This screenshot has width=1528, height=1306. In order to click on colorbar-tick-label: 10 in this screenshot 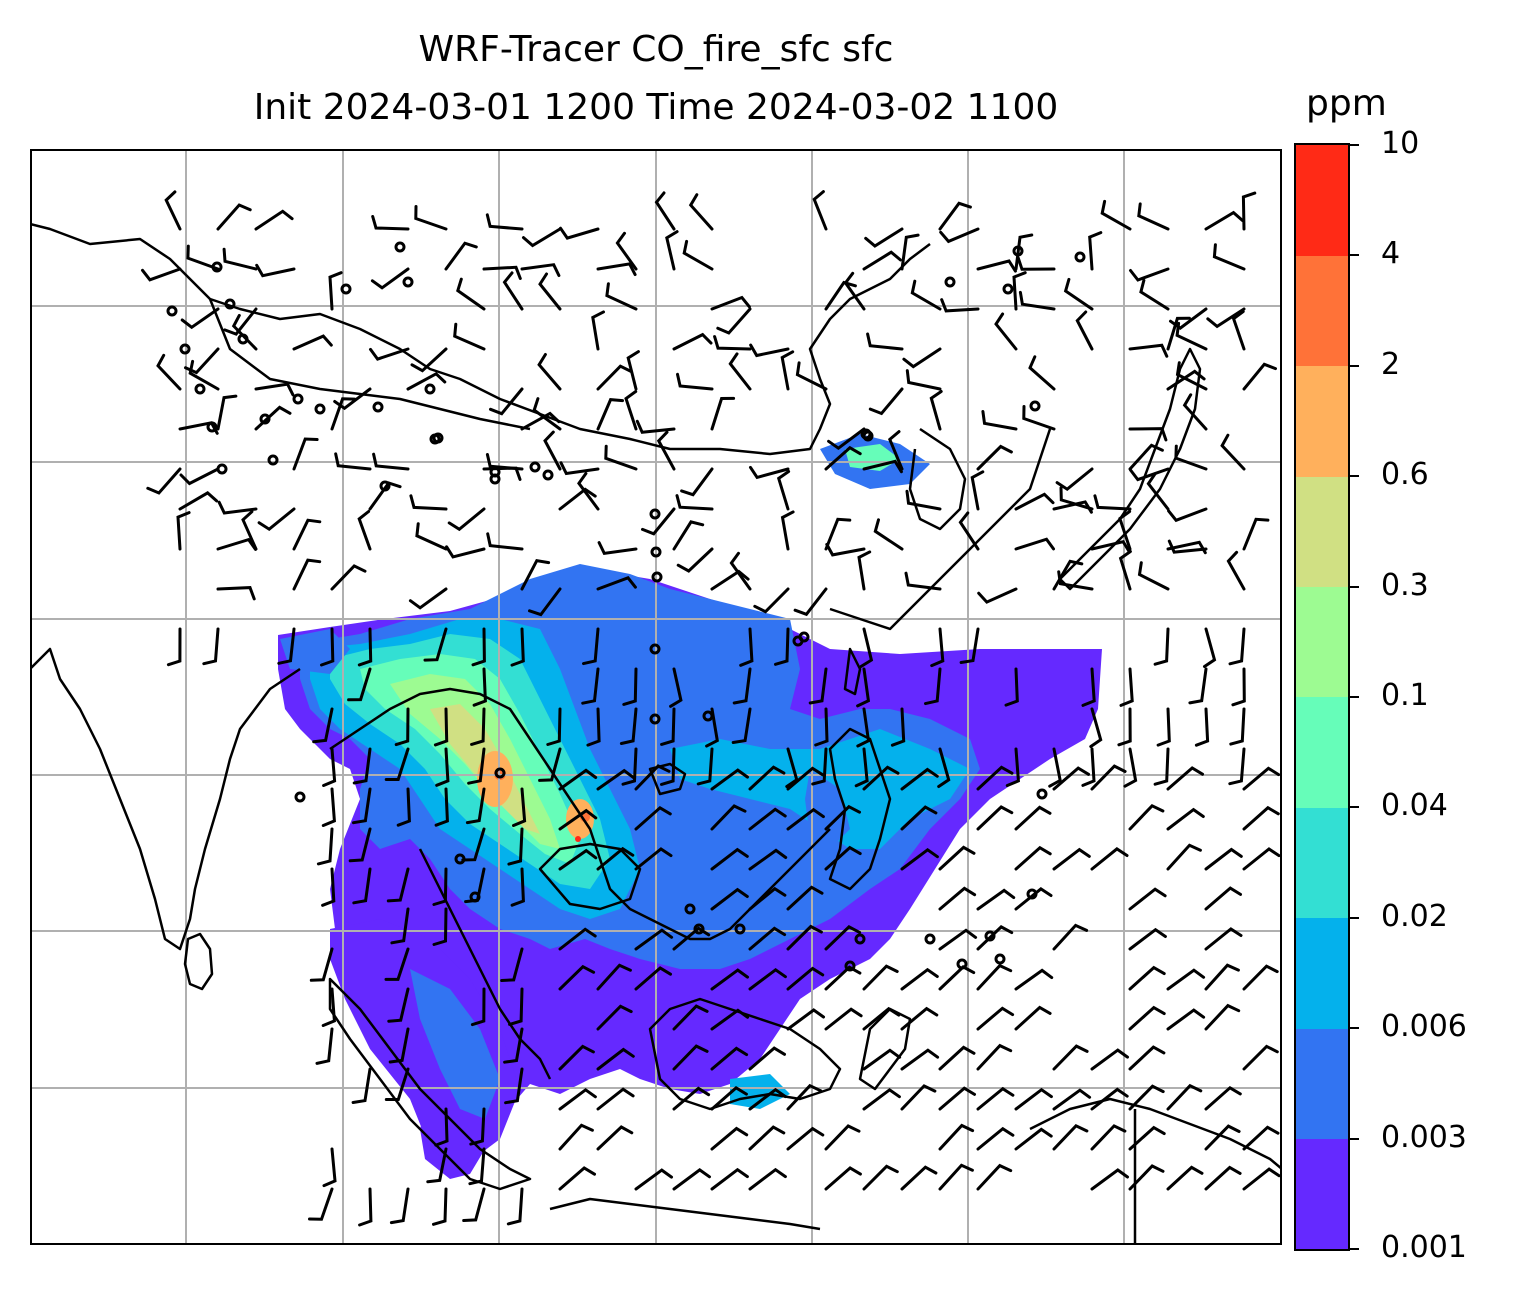, I will do `click(1400, 143)`.